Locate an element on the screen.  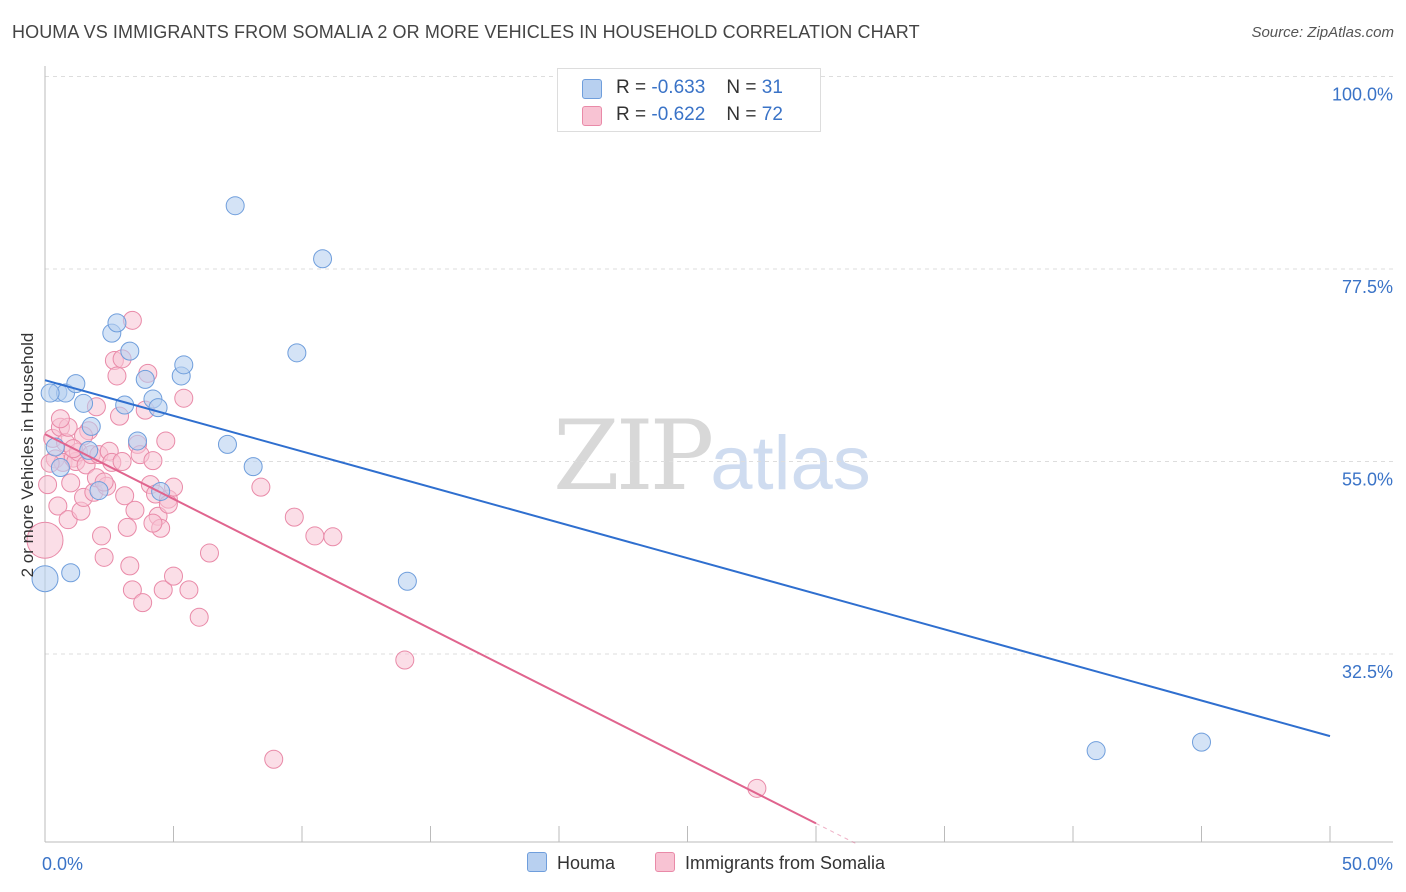
y-tick-label: 77.5% is located at coordinates (1367, 287).